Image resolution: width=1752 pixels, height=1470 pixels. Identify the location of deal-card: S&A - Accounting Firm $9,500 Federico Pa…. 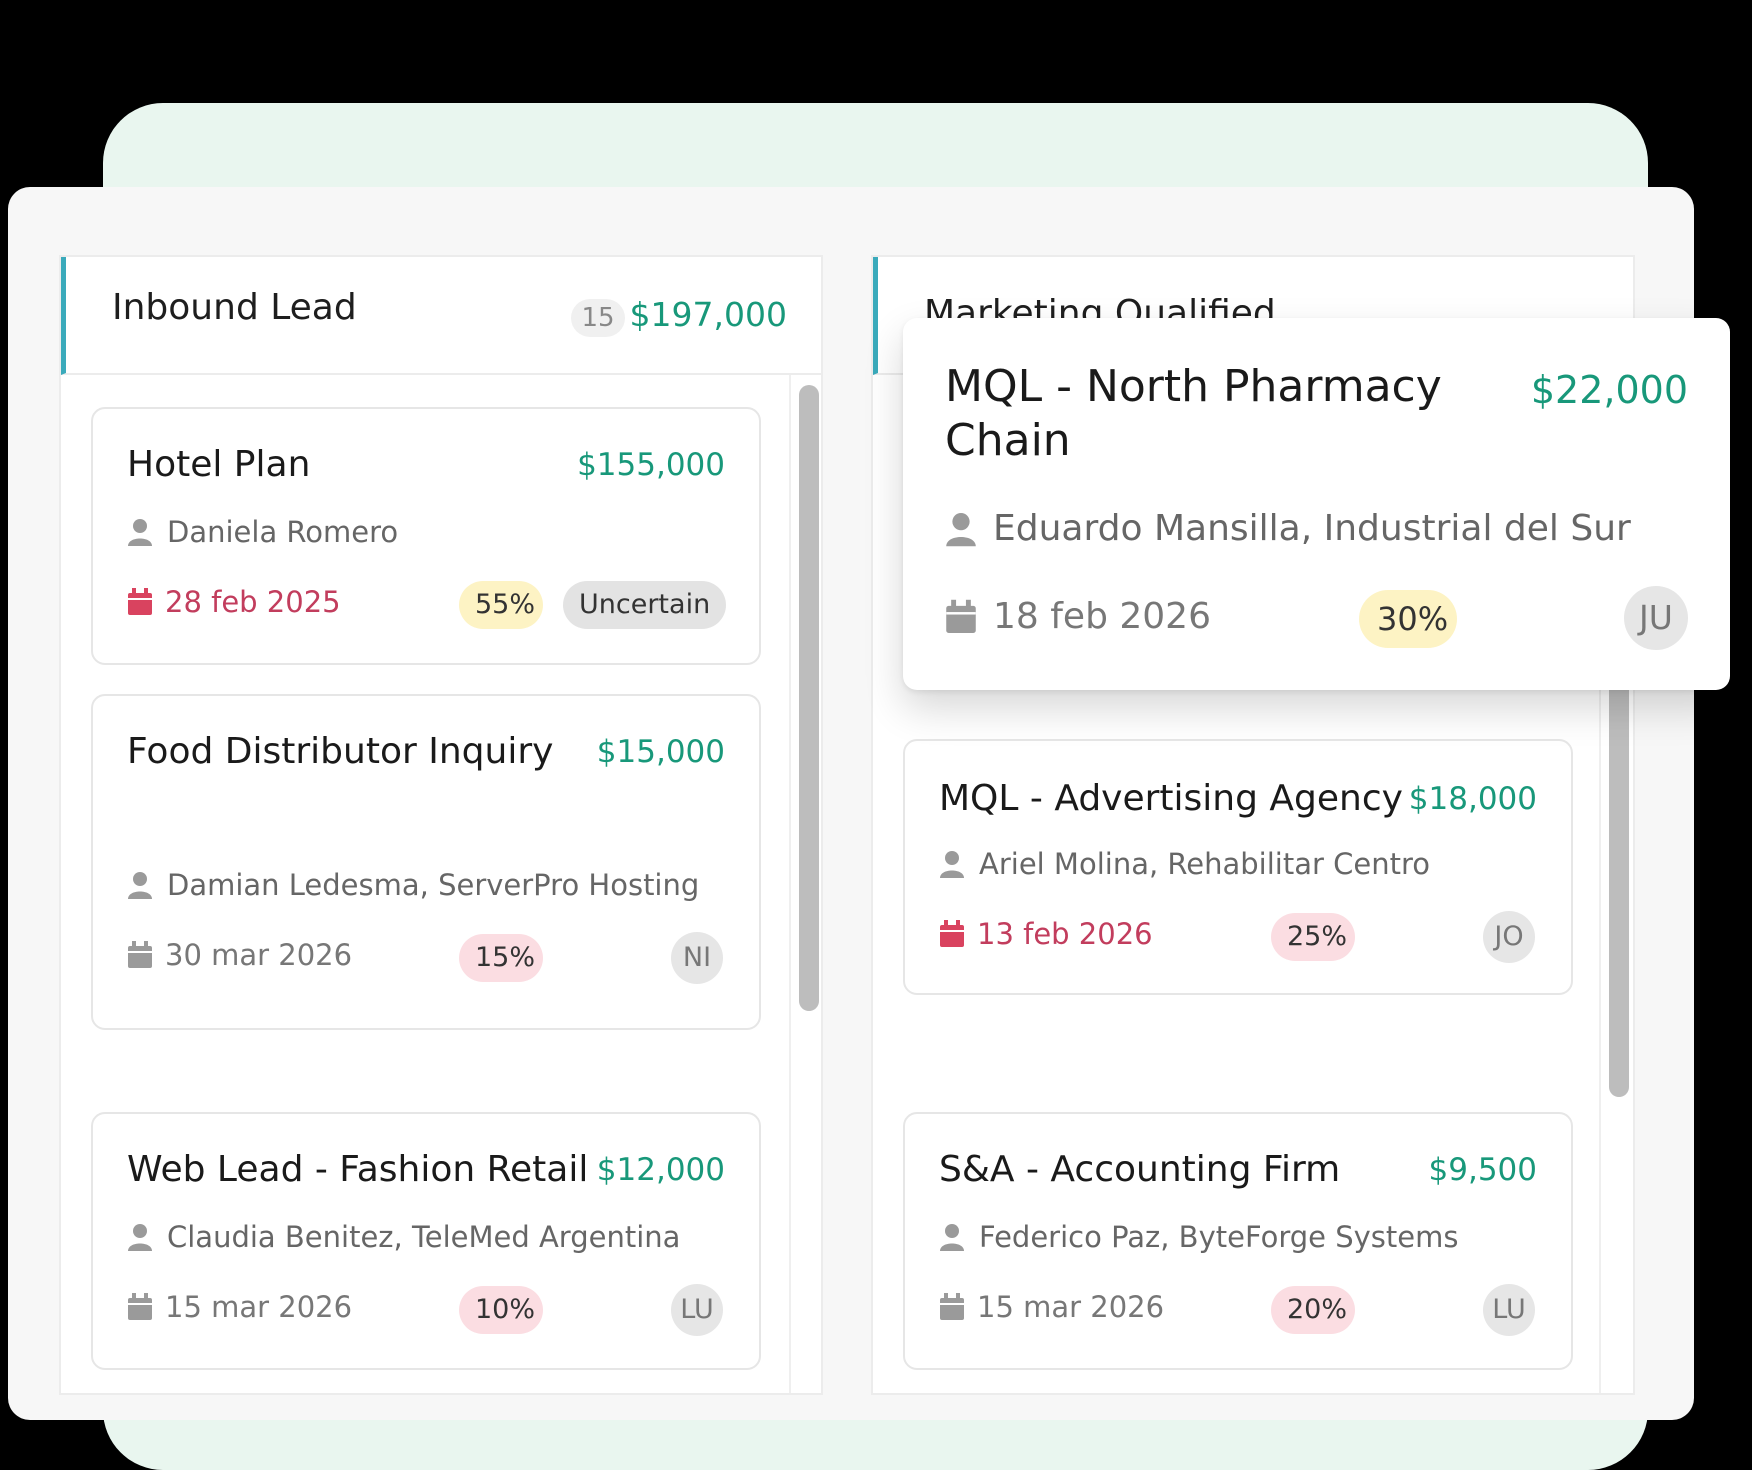
(1238, 1241).